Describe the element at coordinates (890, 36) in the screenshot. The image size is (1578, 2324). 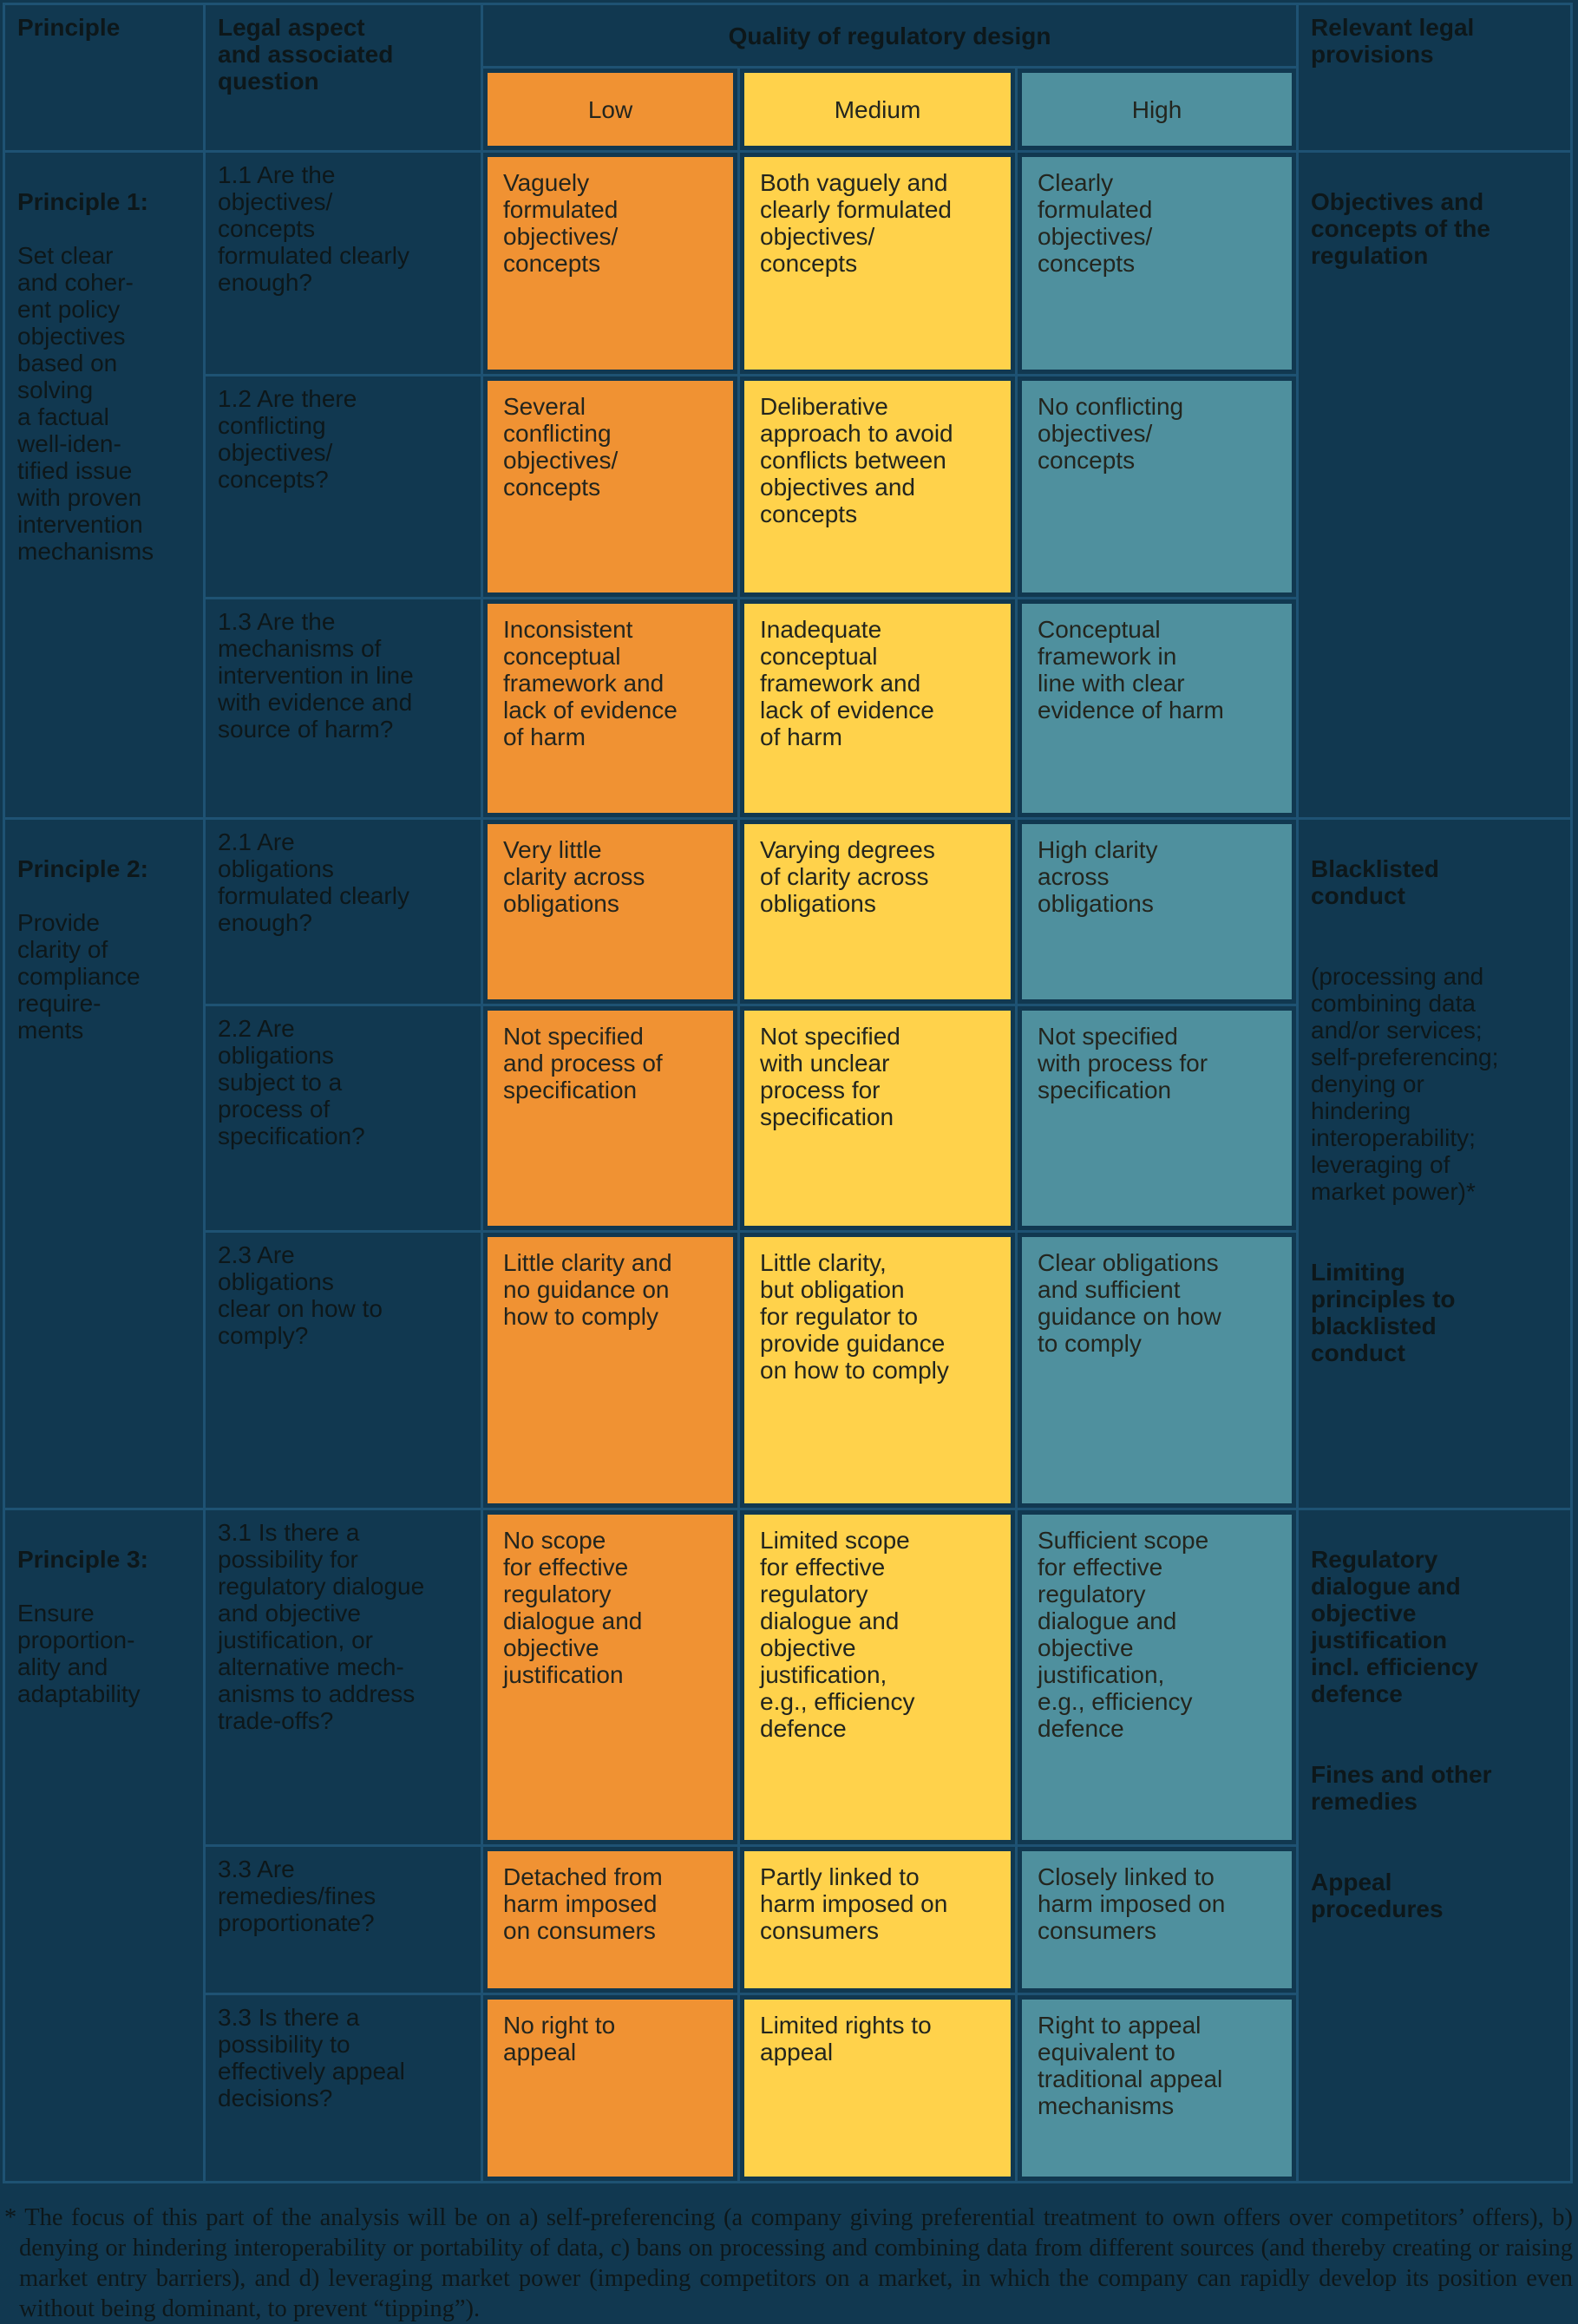
I see `column-header-quality: Quality of regulatory design` at that location.